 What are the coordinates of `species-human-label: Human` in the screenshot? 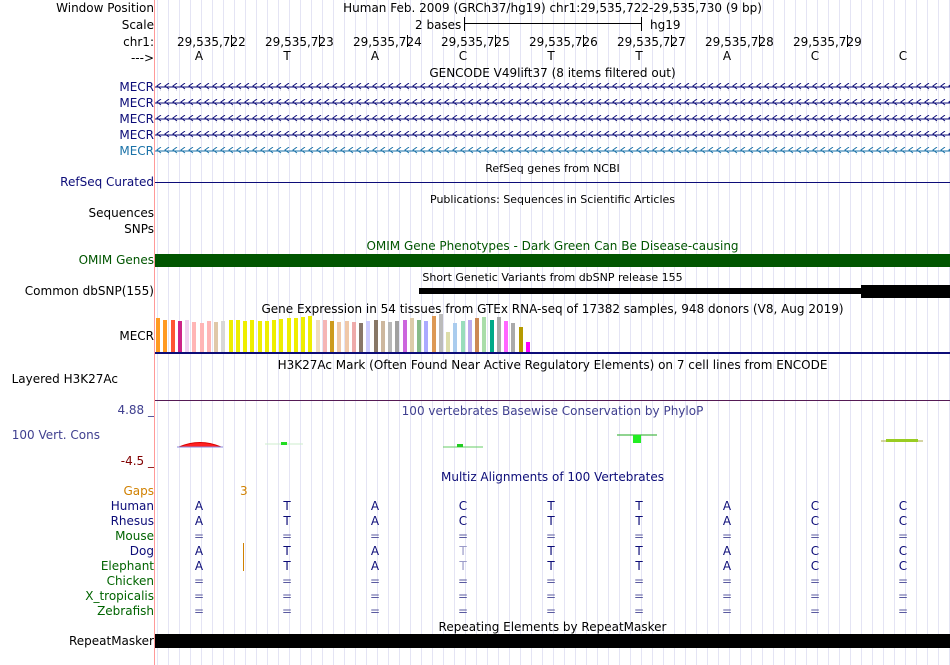 It's located at (132, 506).